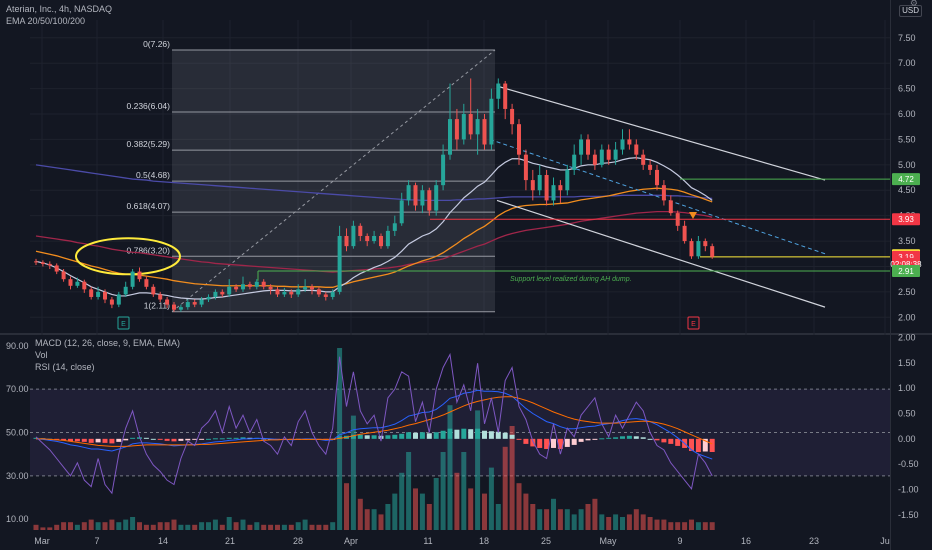 This screenshot has width=932, height=550. What do you see at coordinates (149, 144) in the screenshot?
I see `fib-level-label: 0.382(5.29)` at bounding box center [149, 144].